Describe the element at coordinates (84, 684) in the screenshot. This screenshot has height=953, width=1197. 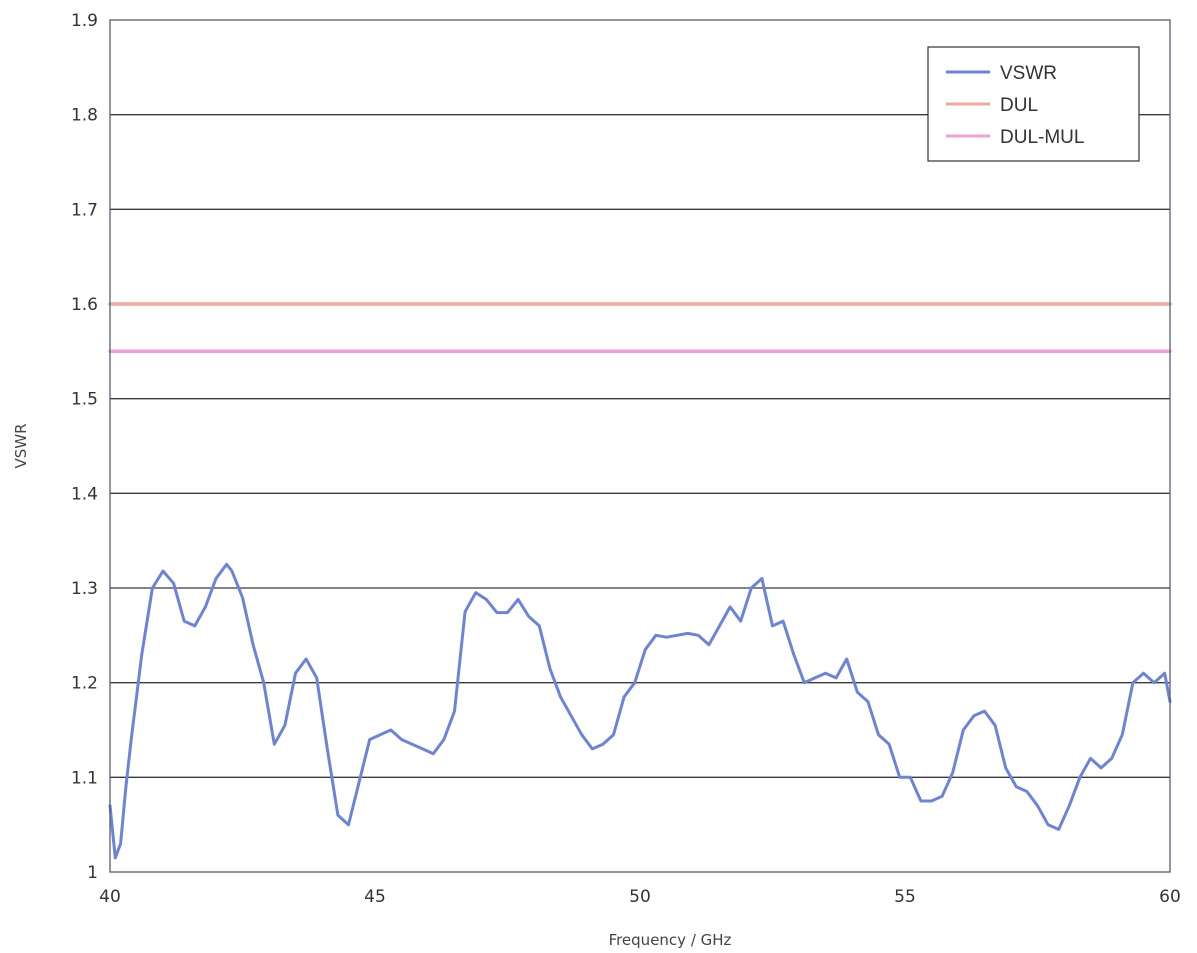
I see `y-tick-label: 1.2` at that location.